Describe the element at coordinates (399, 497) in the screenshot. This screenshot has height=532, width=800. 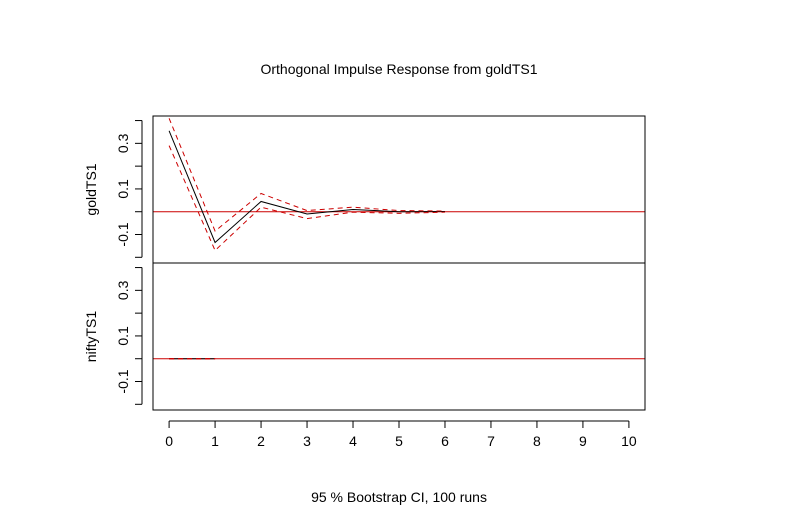
I see `x-axis-label: 95 % Bootstrap CI, 100 runs` at that location.